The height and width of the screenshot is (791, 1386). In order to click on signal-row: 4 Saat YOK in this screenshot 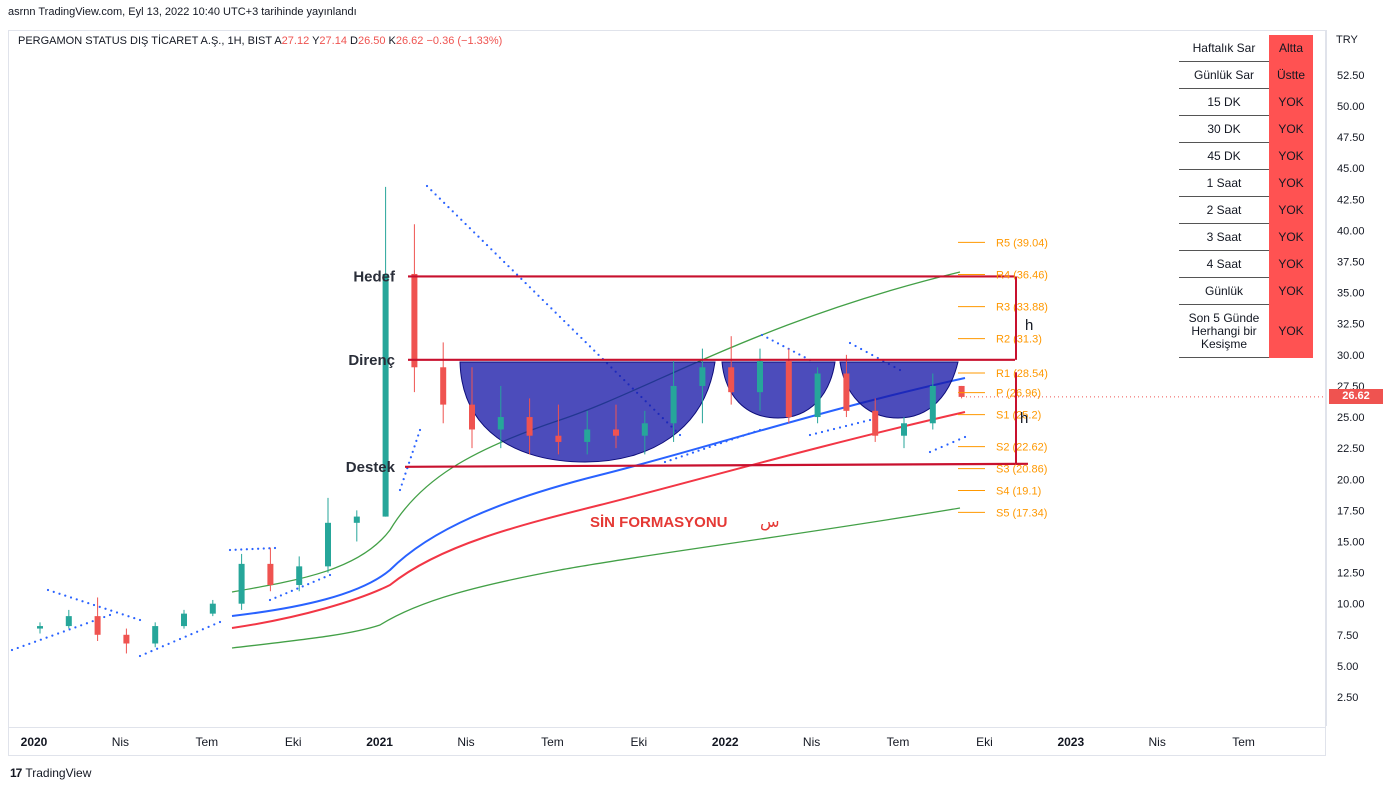, I will do `click(1246, 264)`.